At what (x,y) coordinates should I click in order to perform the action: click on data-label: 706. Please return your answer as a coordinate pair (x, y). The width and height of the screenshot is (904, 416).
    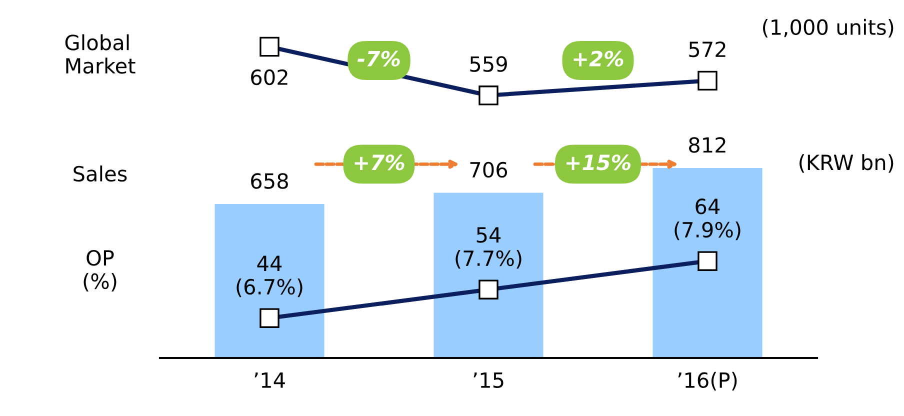
    Looking at the image, I should click on (489, 170).